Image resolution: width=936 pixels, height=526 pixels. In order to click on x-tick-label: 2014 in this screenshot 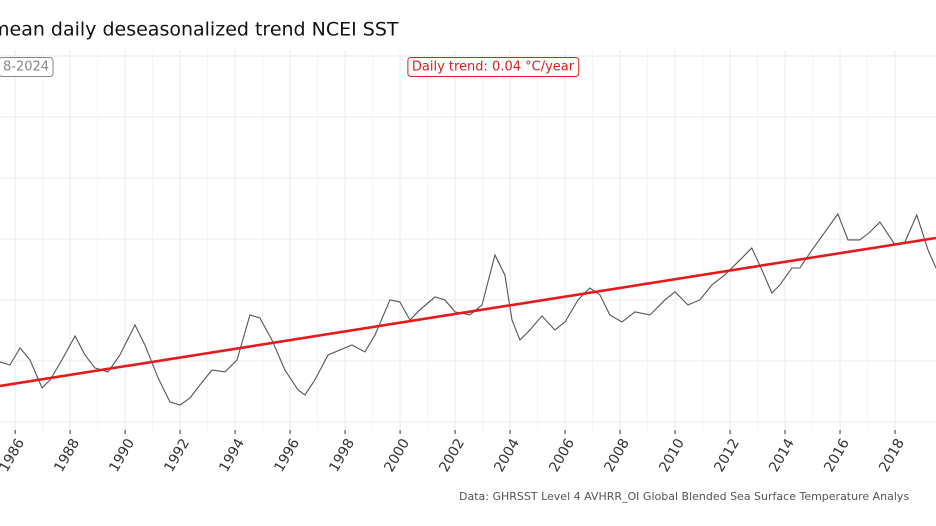, I will do `click(782, 455)`.